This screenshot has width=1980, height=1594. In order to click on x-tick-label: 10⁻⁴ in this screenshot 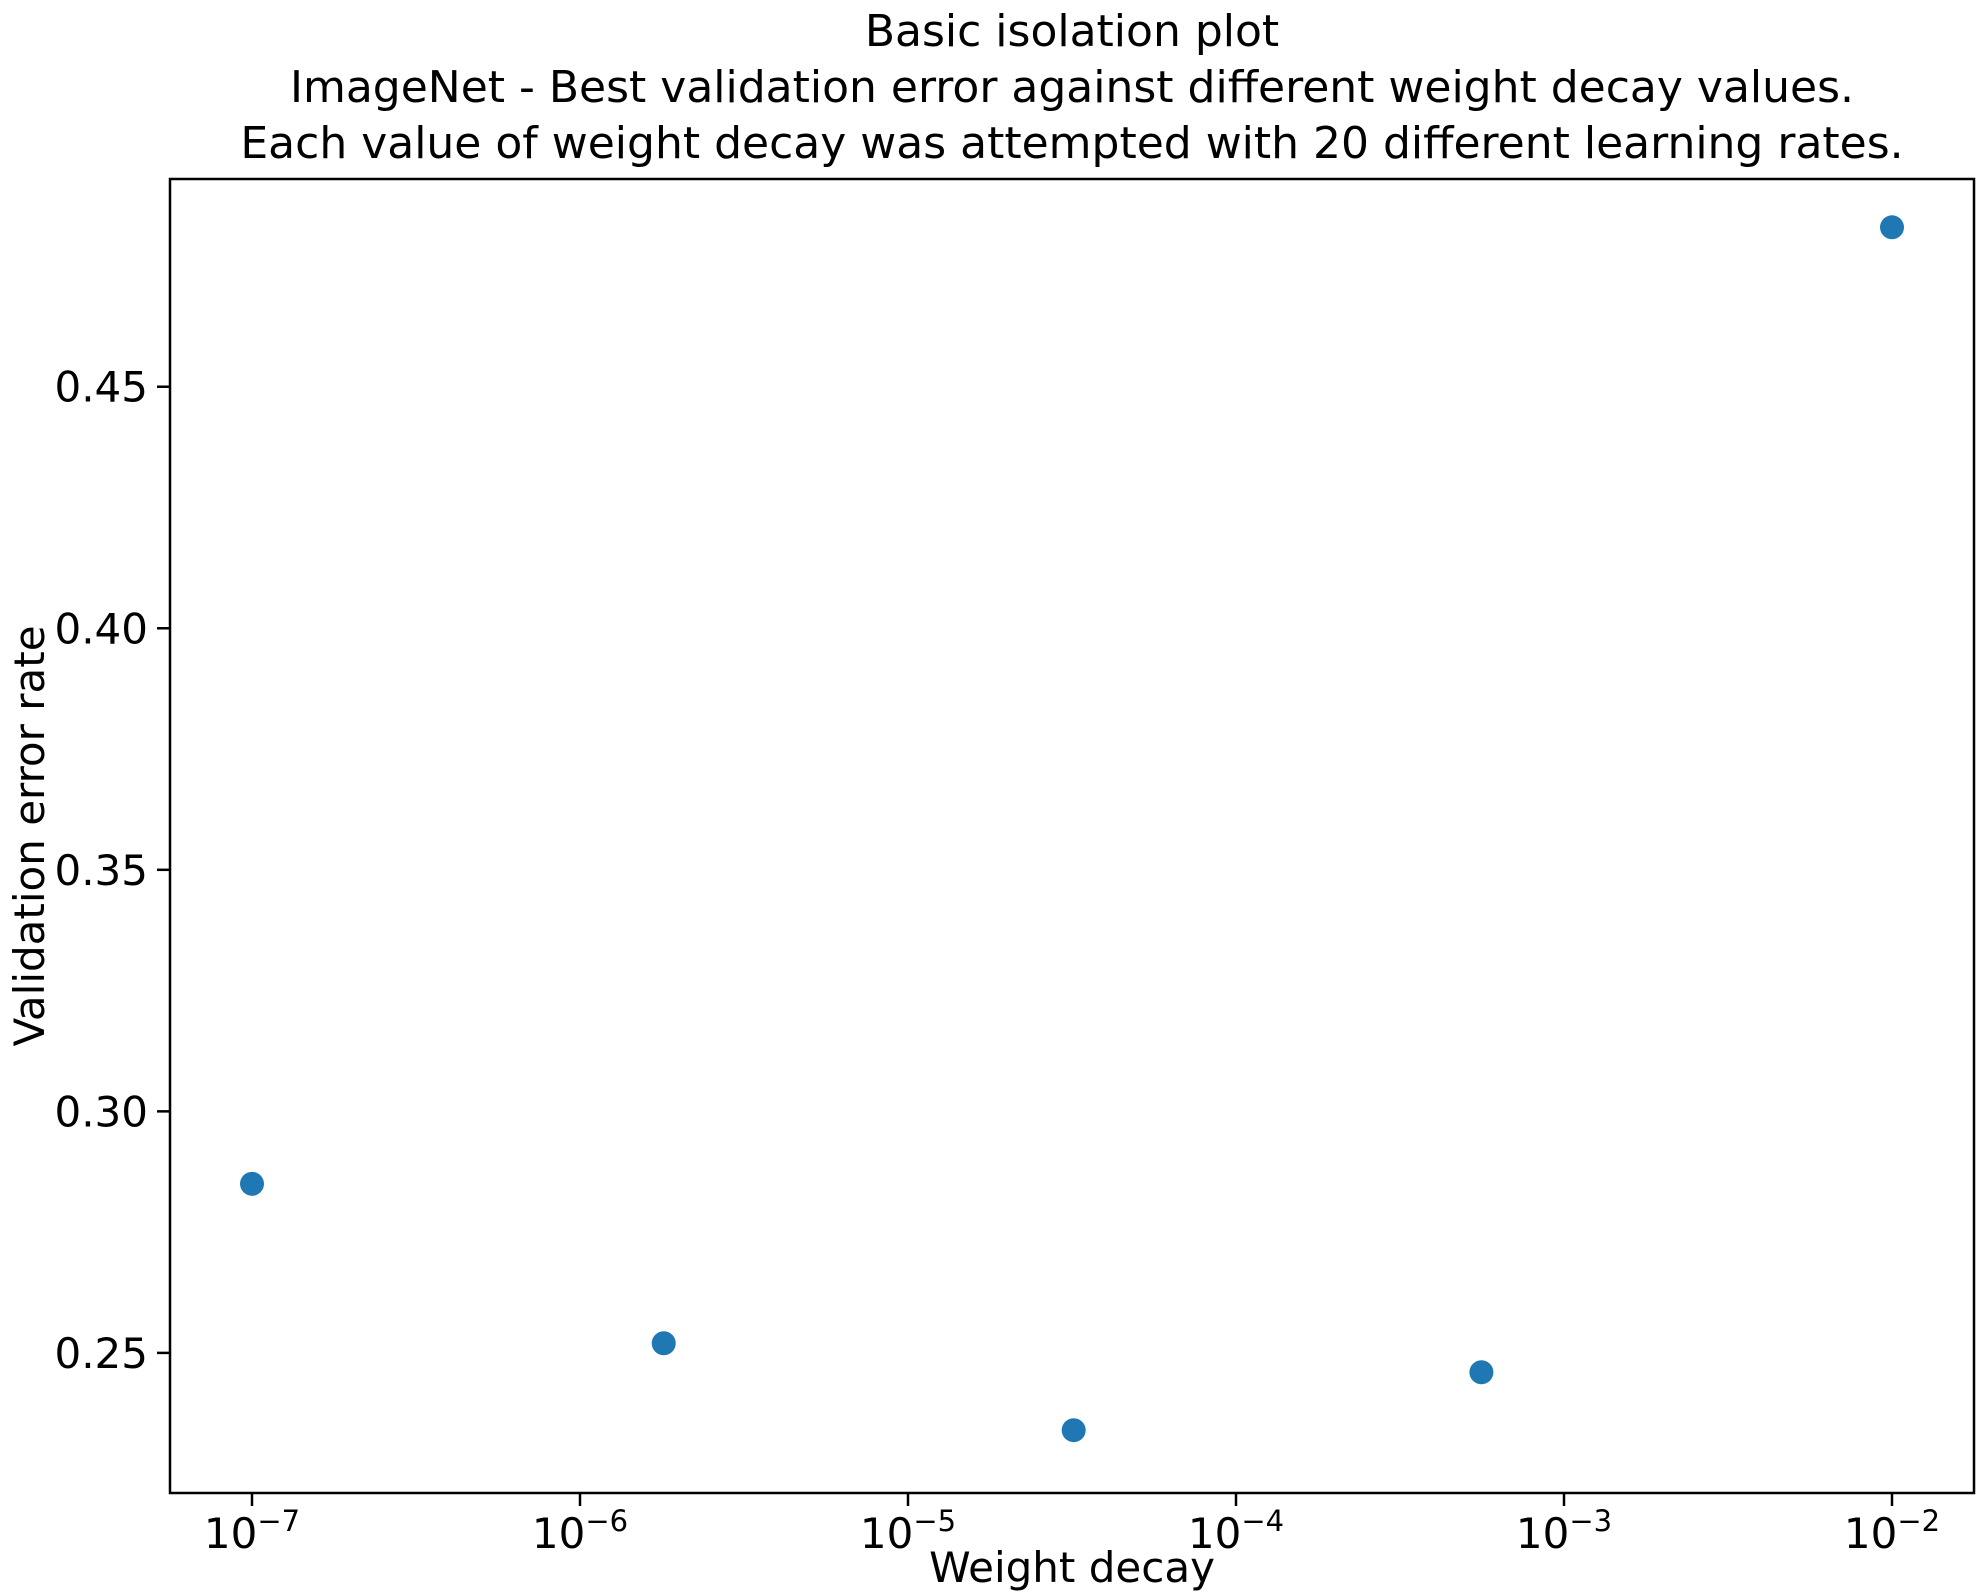, I will do `click(1236, 1531)`.